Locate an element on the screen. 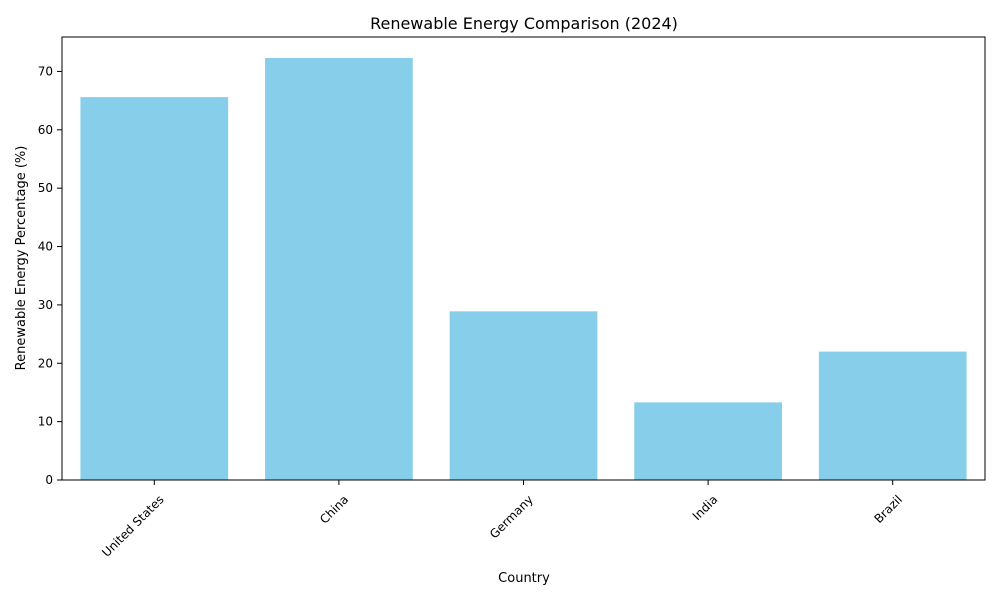 This screenshot has width=1000, height=604. y-tick-label: 10 is located at coordinates (45, 422).